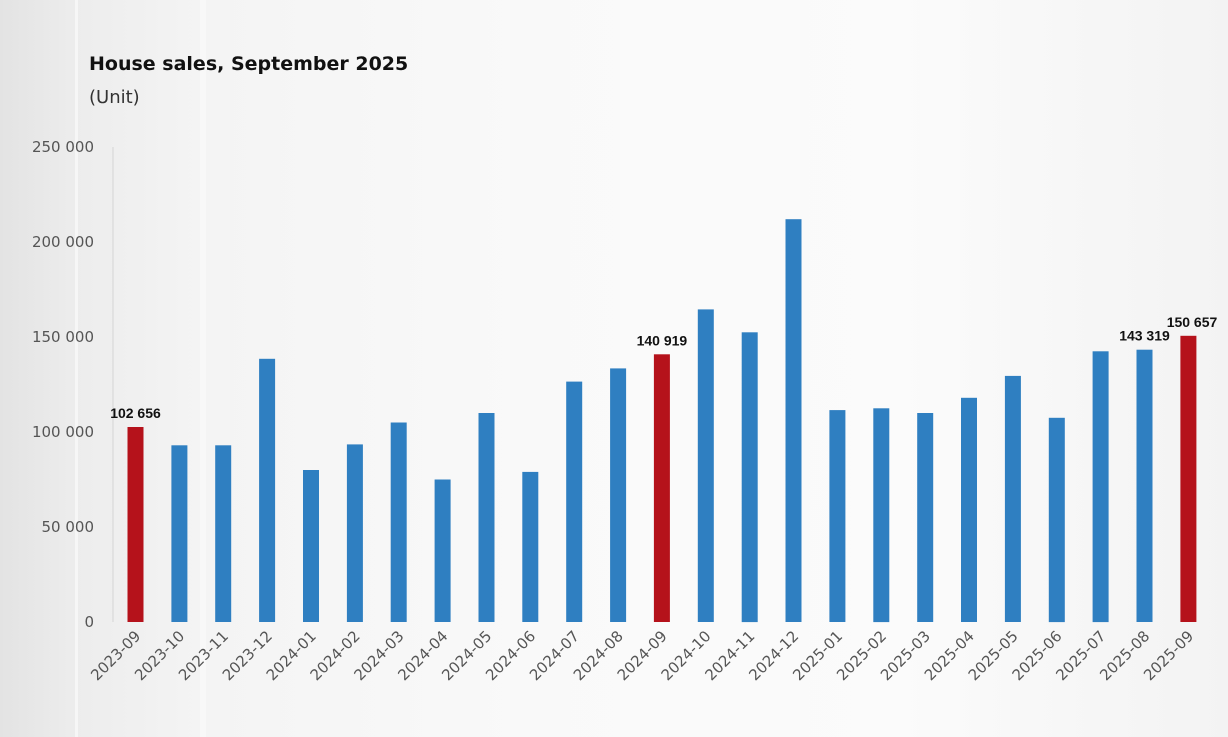 This screenshot has height=737, width=1228. I want to click on data-label: 150 657, so click(1192, 322).